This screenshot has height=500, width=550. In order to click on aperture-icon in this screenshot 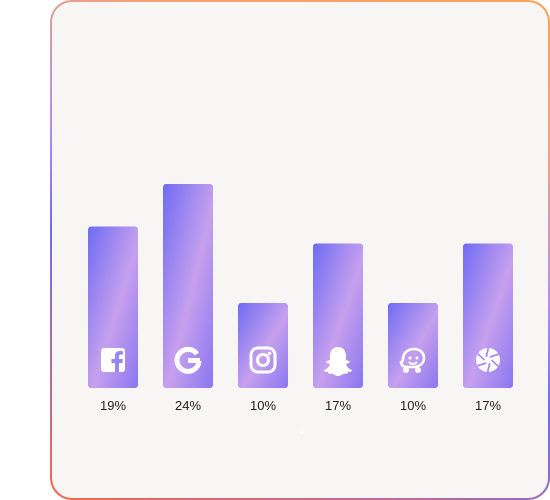, I will do `click(488, 360)`.